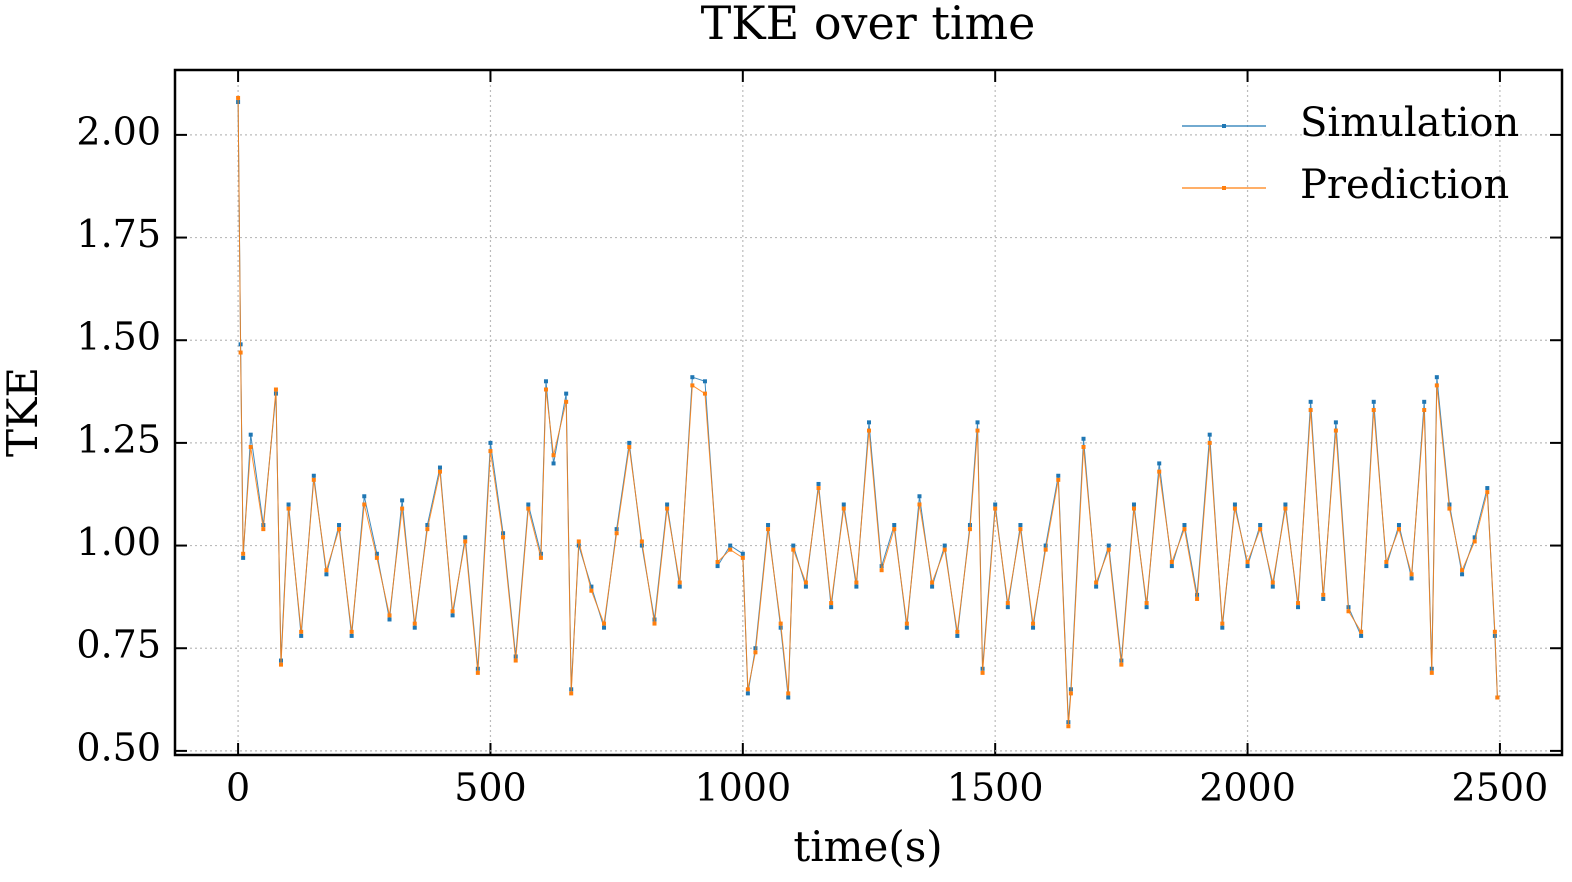 This screenshot has width=1572, height=882. Describe the element at coordinates (118, 131) in the screenshot. I see `y-tick-label: 2.00` at that location.